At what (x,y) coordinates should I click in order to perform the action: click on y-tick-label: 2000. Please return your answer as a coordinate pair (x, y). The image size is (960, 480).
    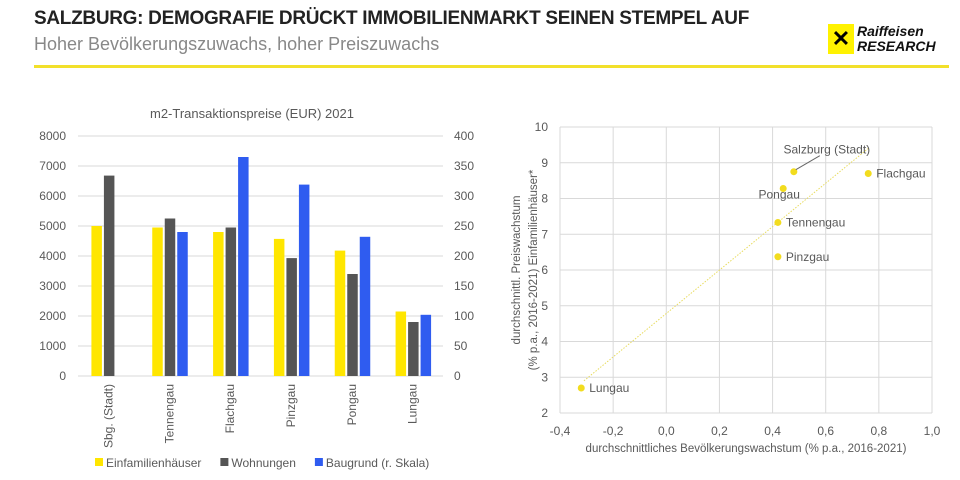
    Looking at the image, I should click on (52, 316).